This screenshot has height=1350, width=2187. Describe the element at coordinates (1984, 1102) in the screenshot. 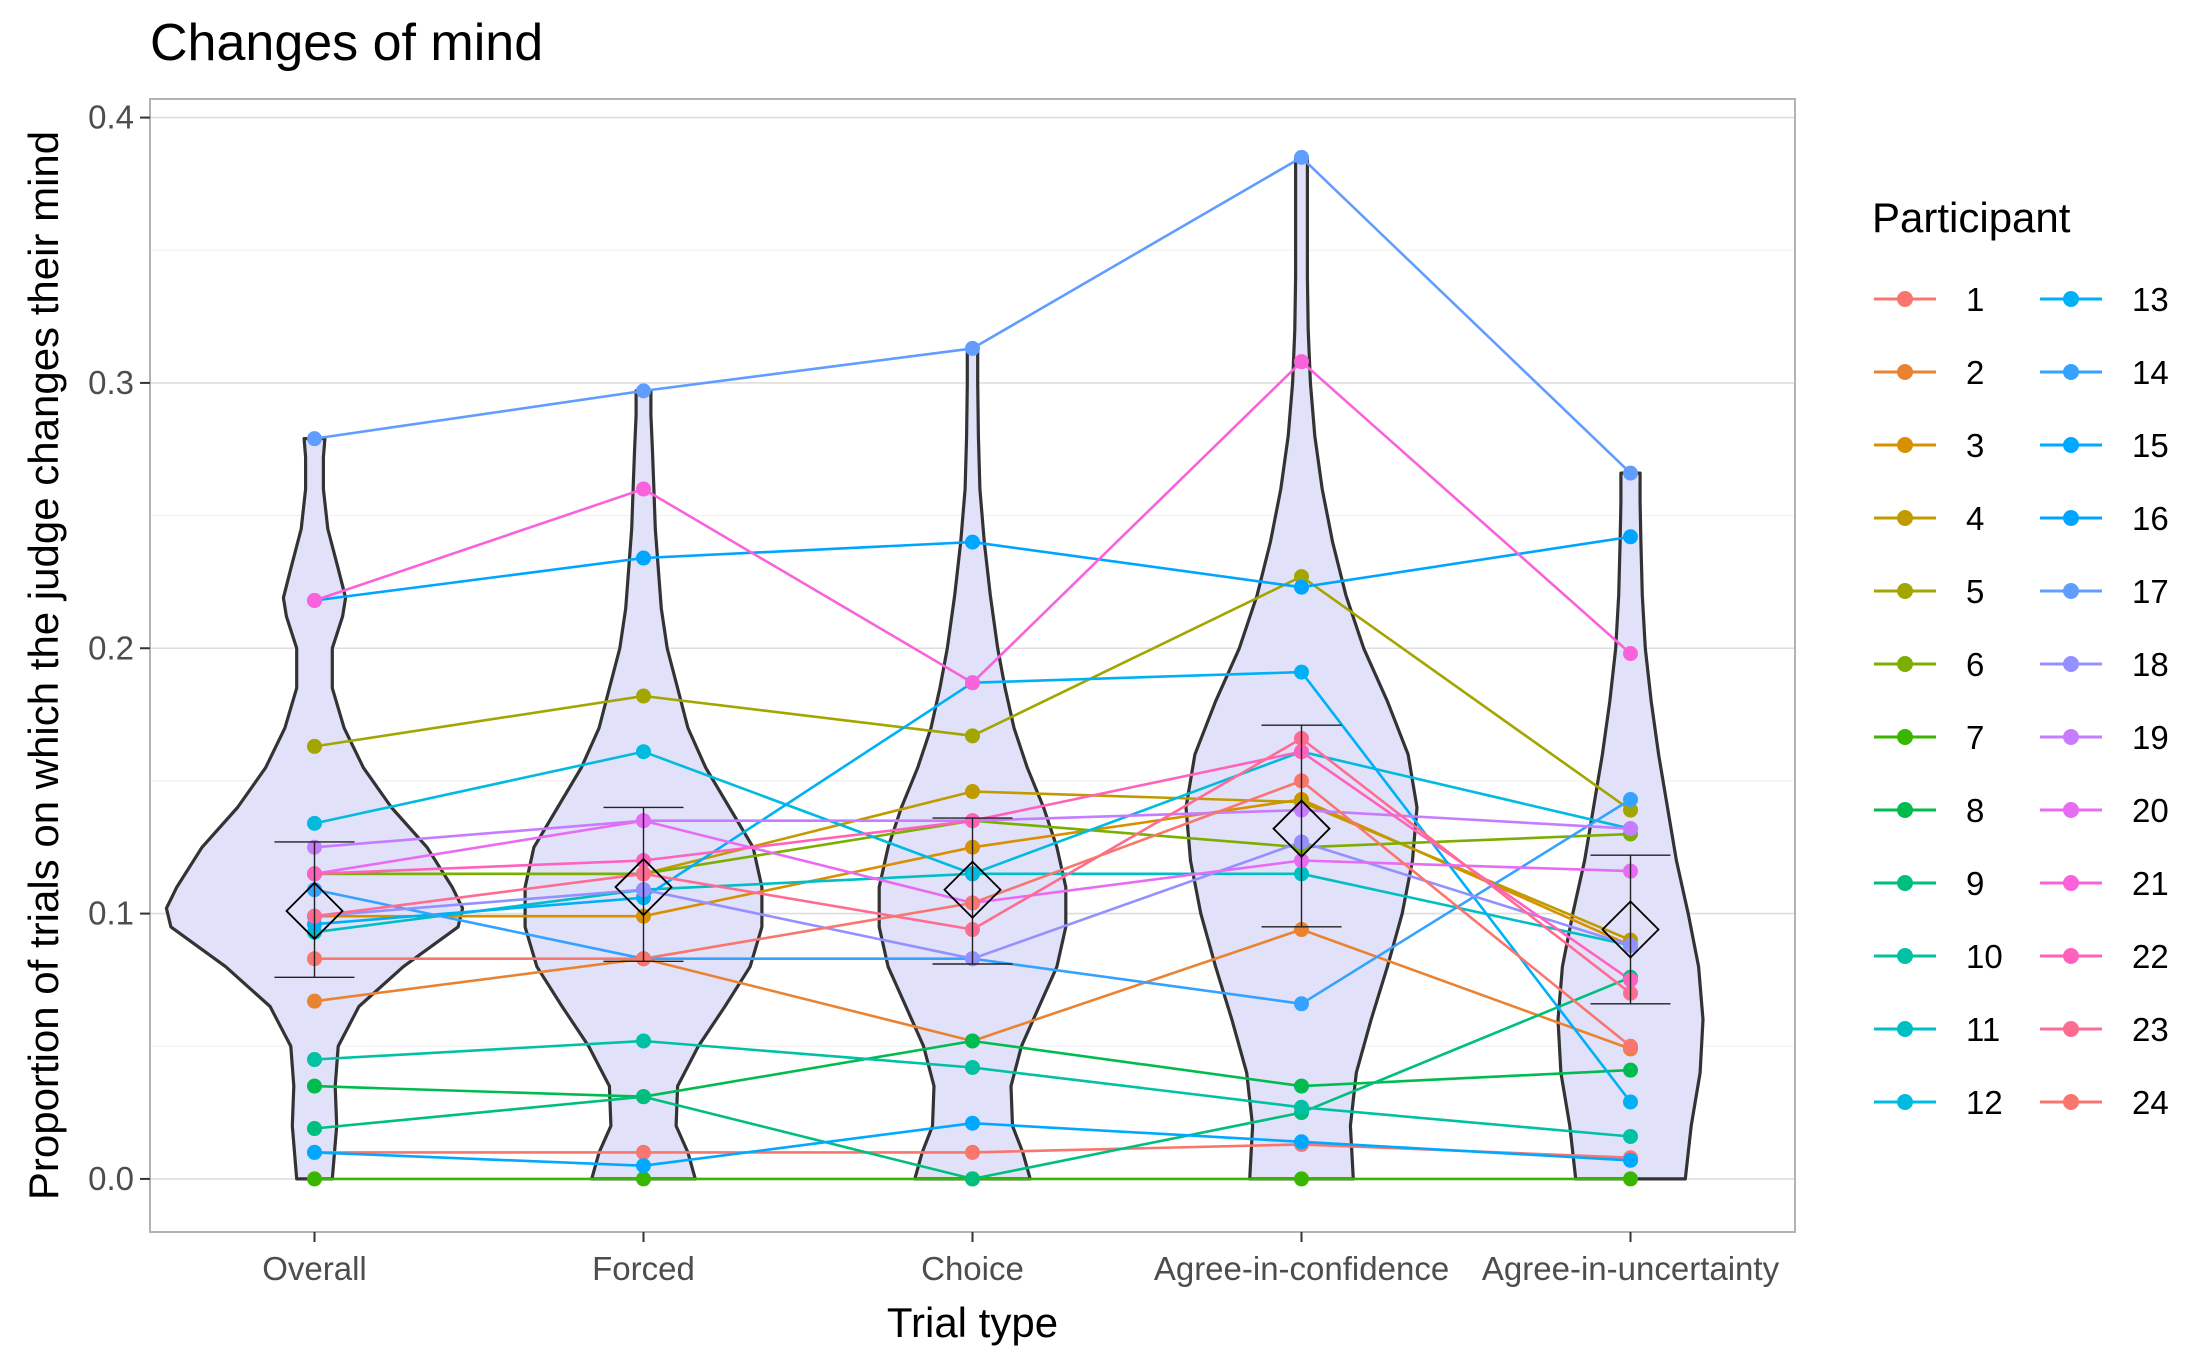

I see `legend-label-12: 12` at that location.